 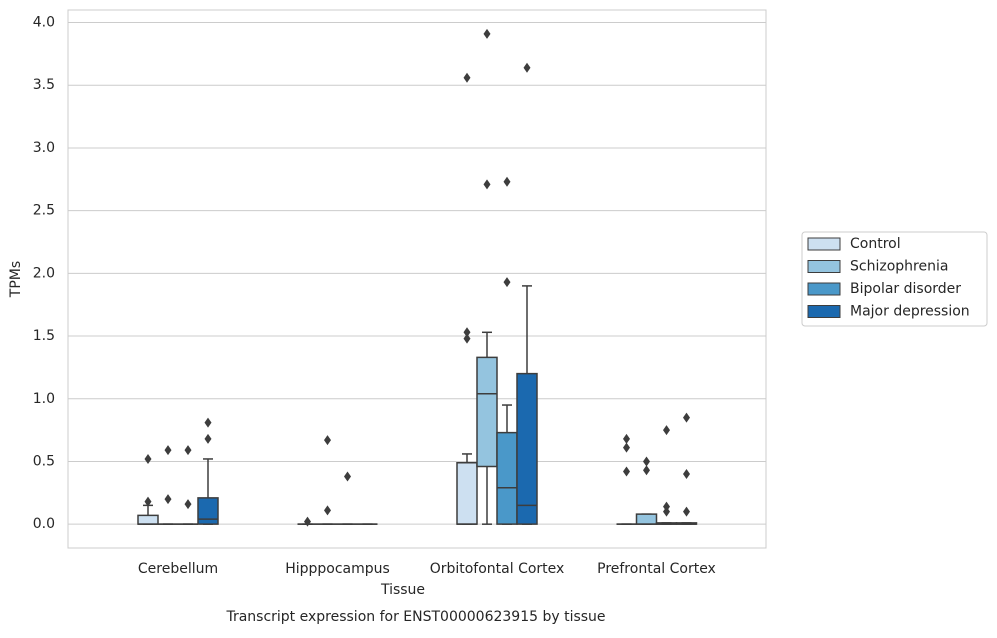 What do you see at coordinates (875, 244) in the screenshot?
I see `legend-label: Control` at bounding box center [875, 244].